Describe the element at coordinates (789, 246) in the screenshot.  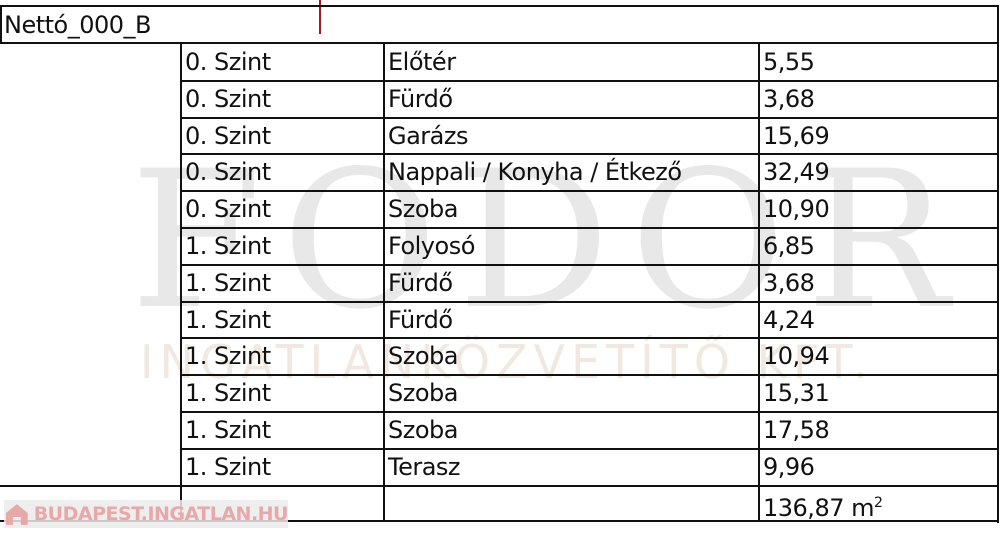
I see `cell-area: 6,85` at that location.